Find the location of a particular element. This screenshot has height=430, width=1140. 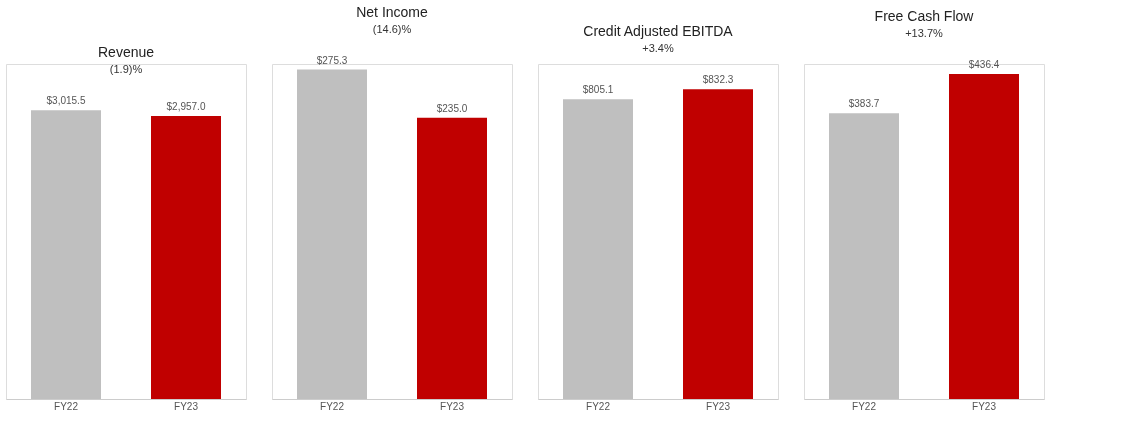

text: +3.4% is located at coordinates (658, 48).